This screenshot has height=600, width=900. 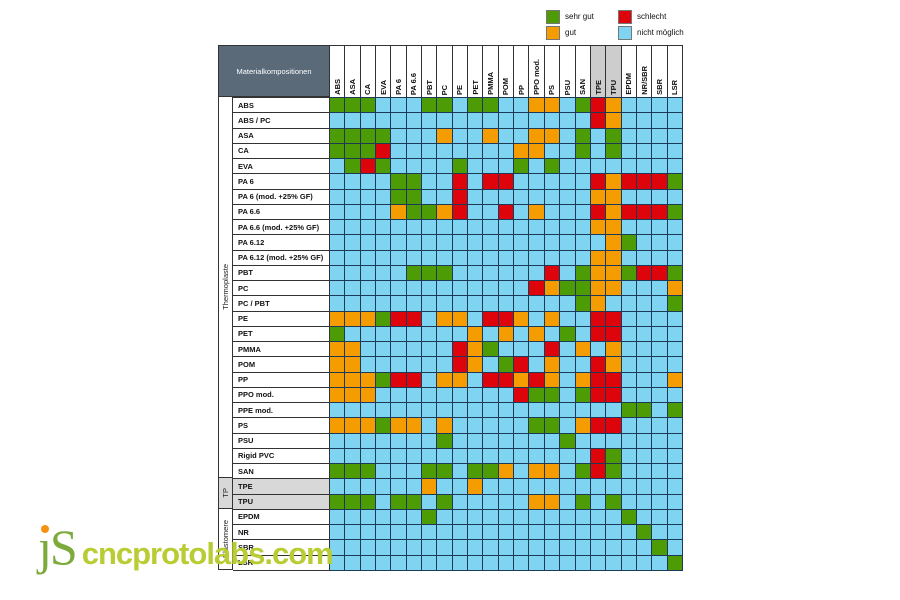 I want to click on row-group-label: Elastomere, so click(x=225, y=539).